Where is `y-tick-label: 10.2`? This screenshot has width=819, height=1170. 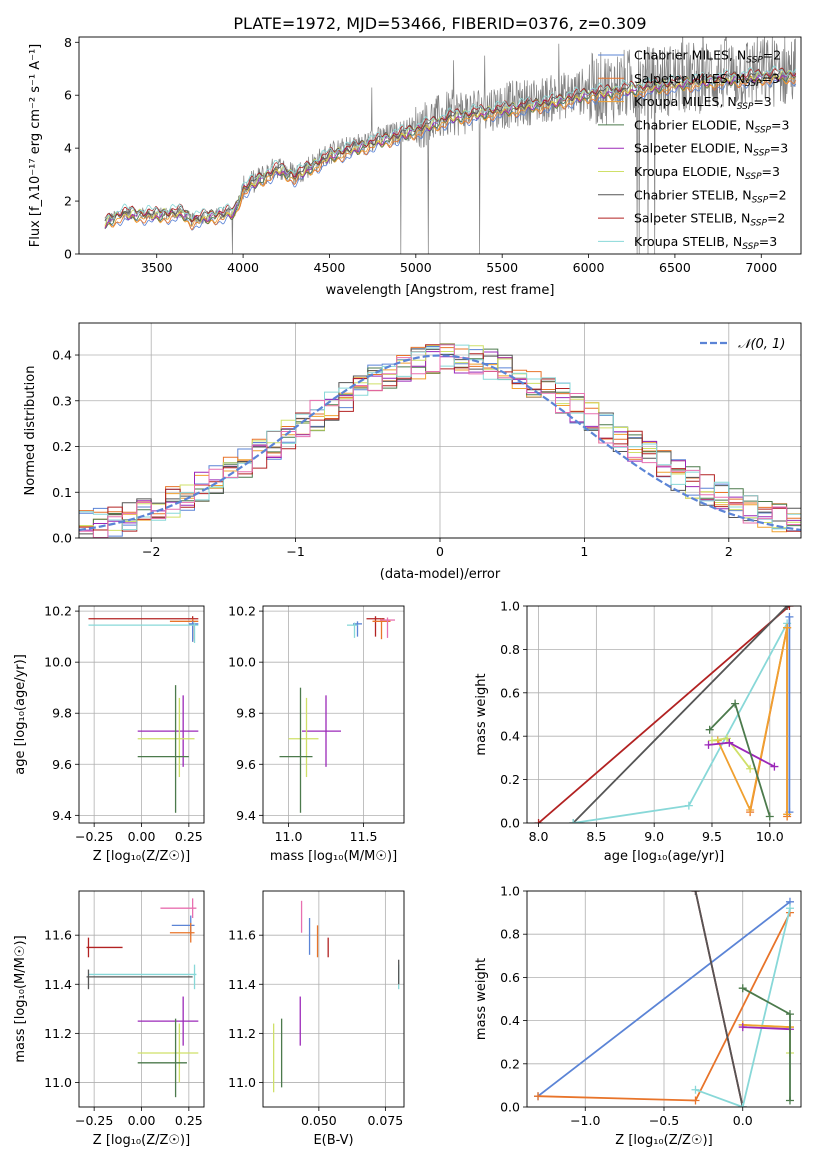 y-tick-label: 10.2 is located at coordinates (242, 611).